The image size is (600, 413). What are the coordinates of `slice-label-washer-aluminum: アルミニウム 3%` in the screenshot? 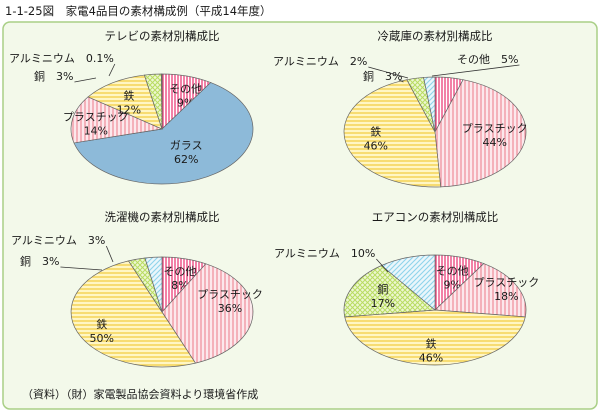 It's located at (58, 240).